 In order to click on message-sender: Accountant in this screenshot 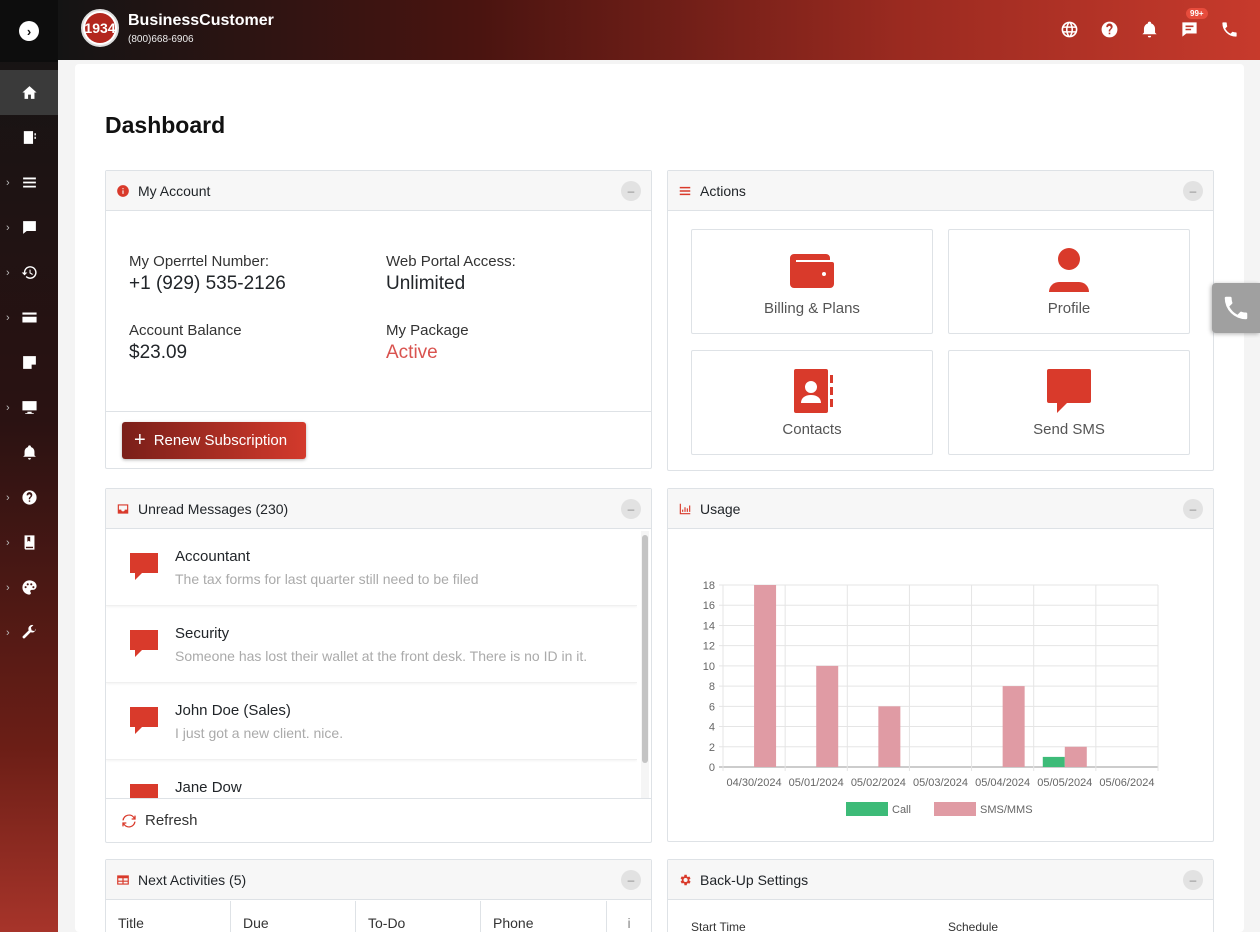, I will do `click(213, 556)`.